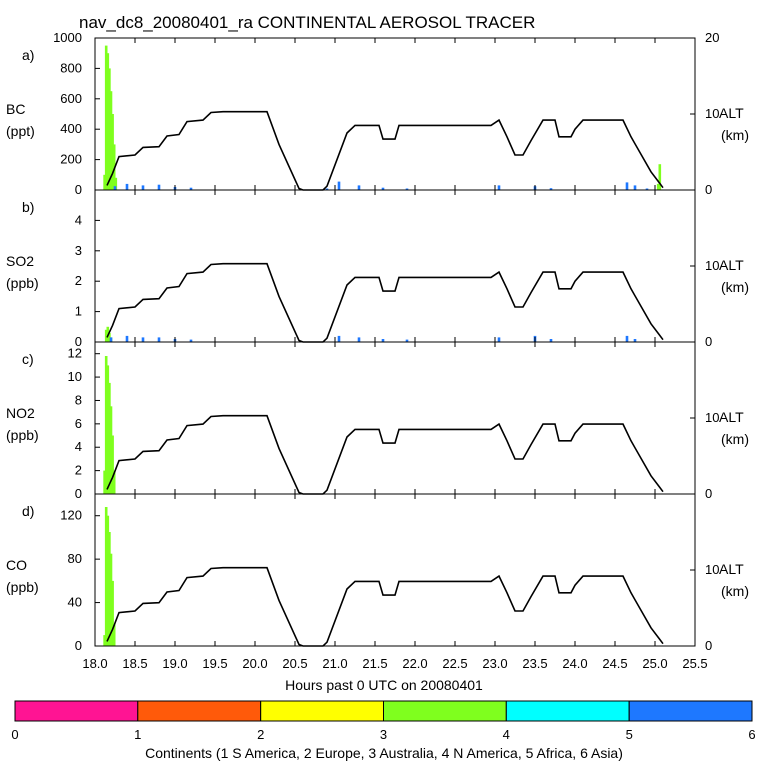  Describe the element at coordinates (75, 558) in the screenshot. I see `y-tick-label: 80` at that location.